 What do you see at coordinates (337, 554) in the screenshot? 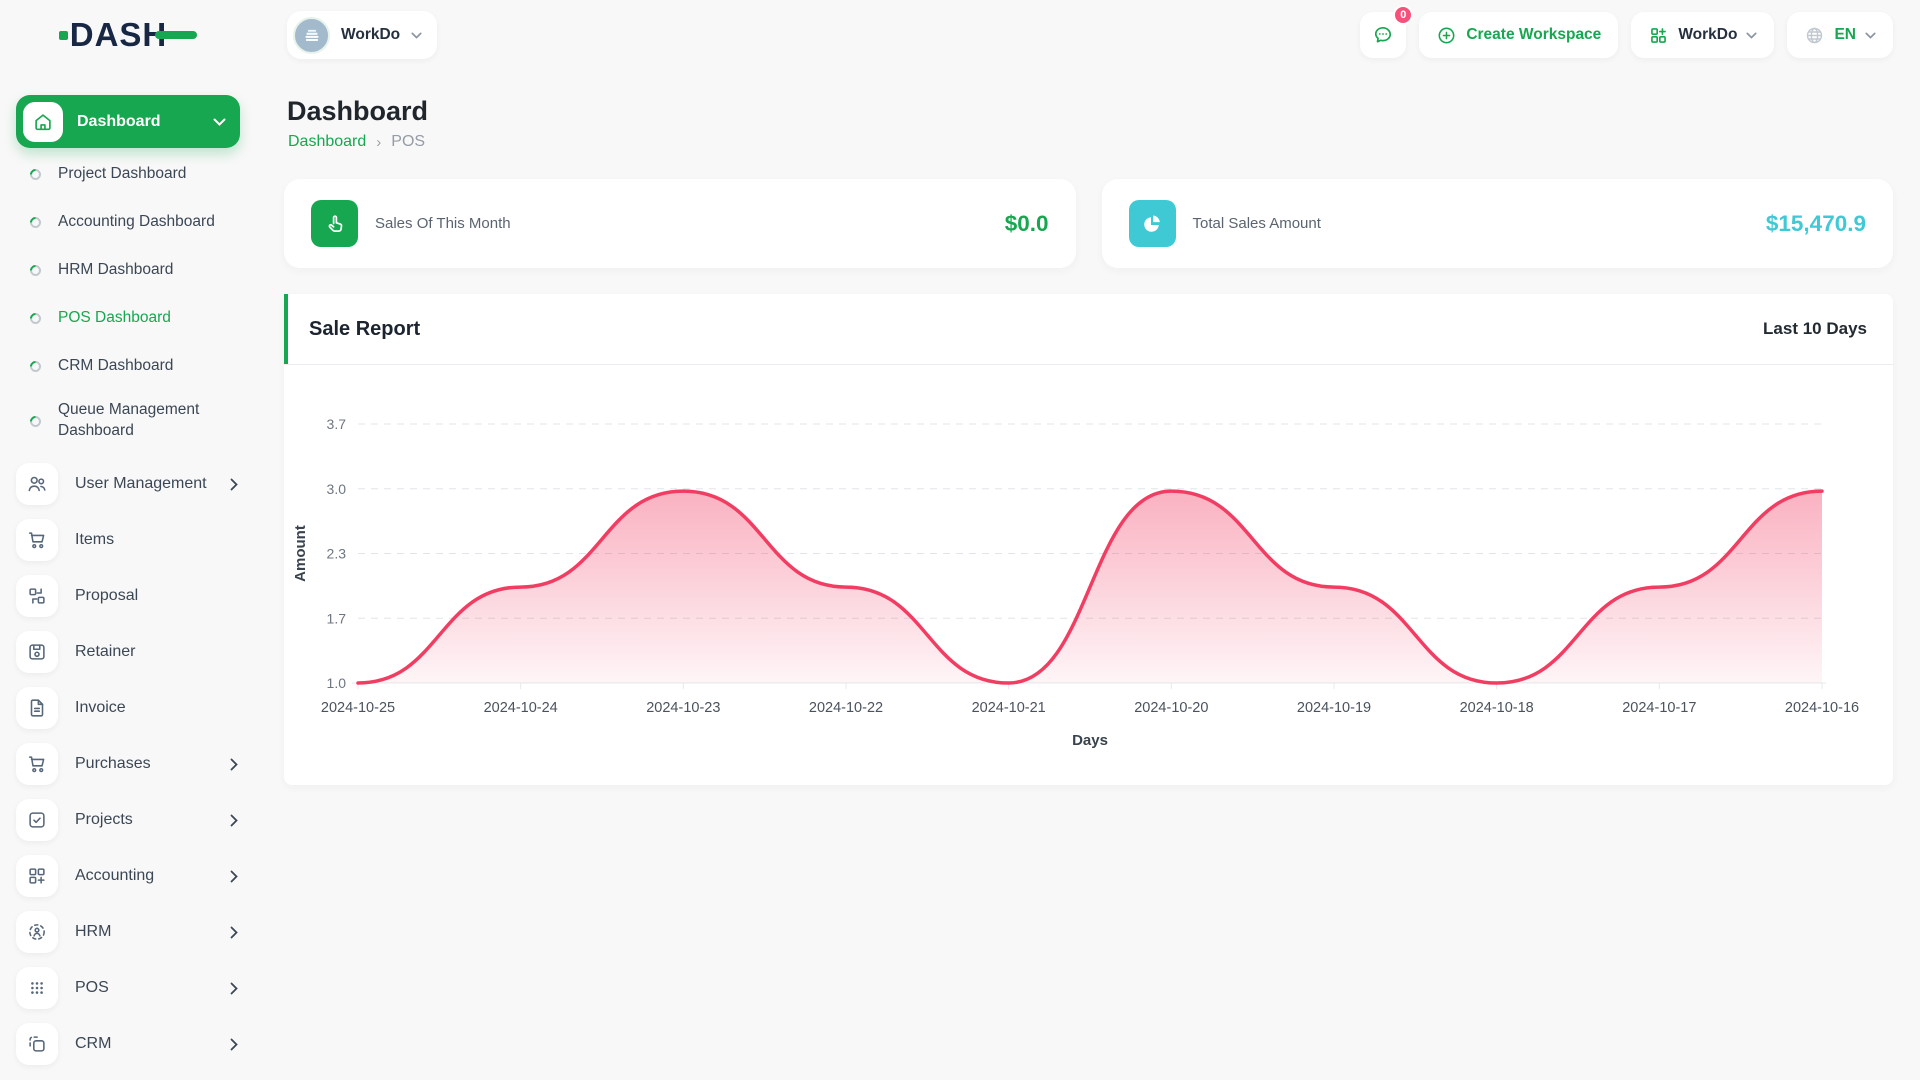
I see `svg-text: 2.3` at bounding box center [337, 554].